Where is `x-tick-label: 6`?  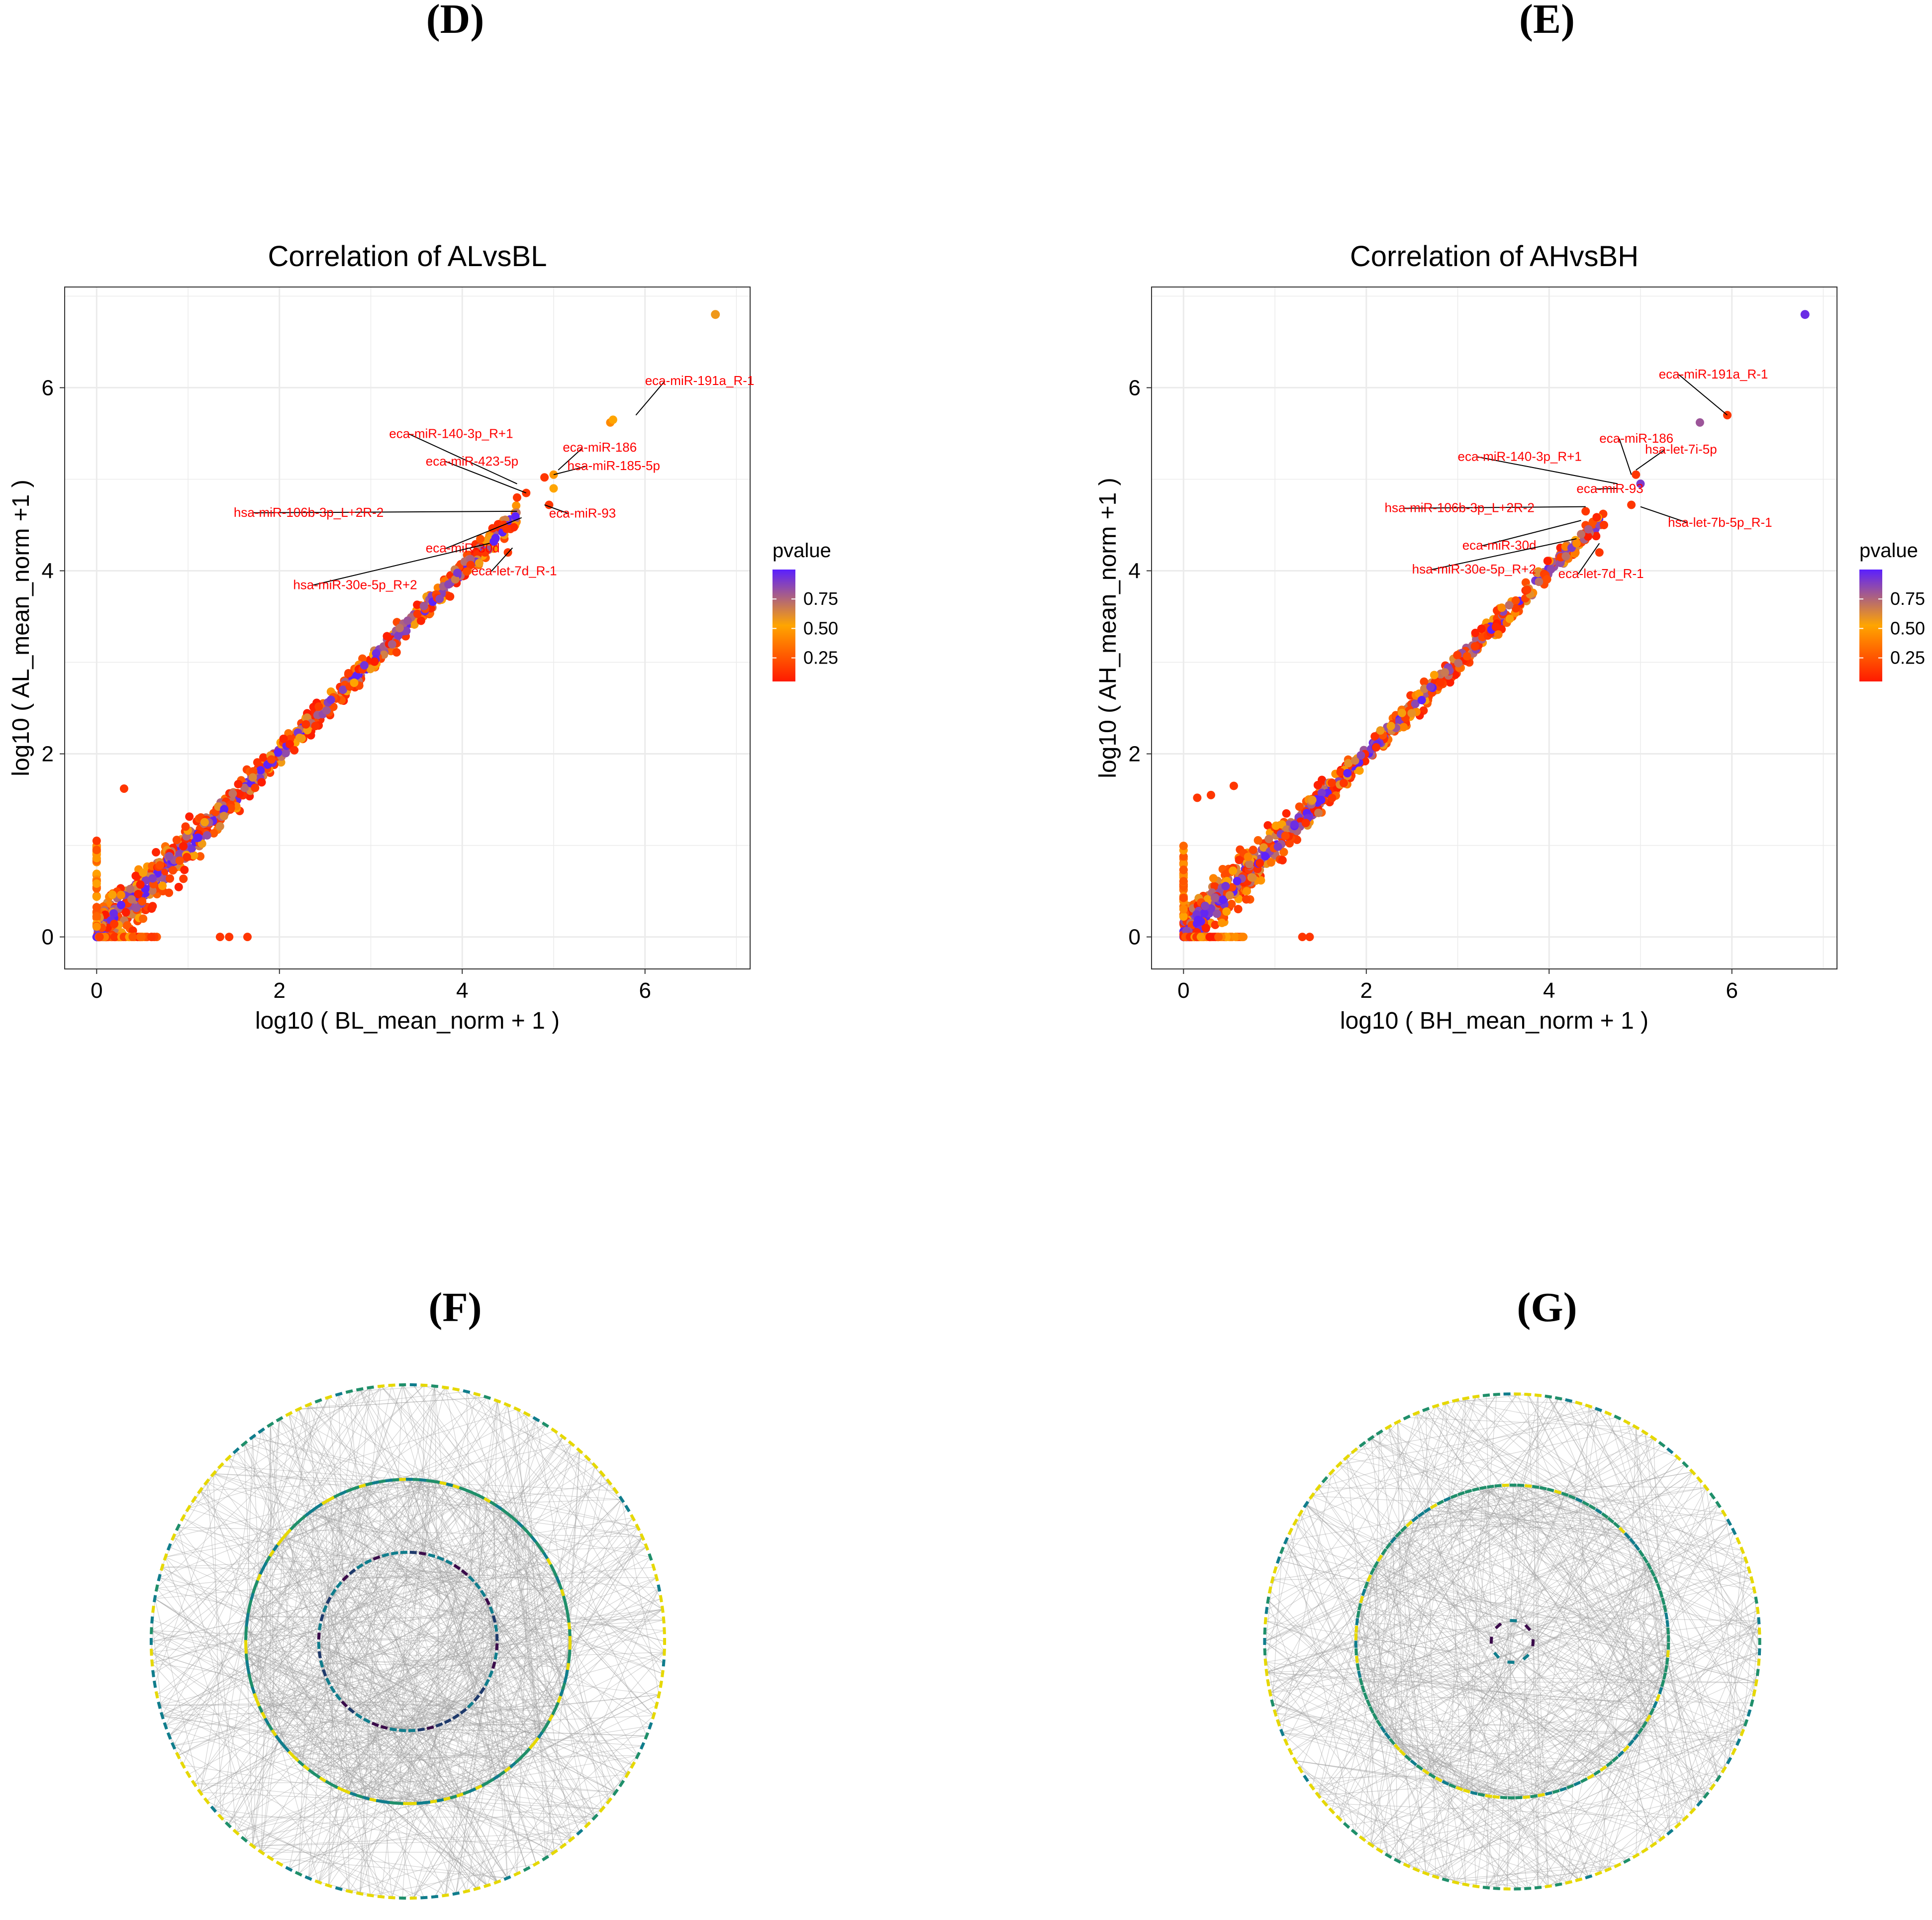
x-tick-label: 6 is located at coordinates (1732, 990).